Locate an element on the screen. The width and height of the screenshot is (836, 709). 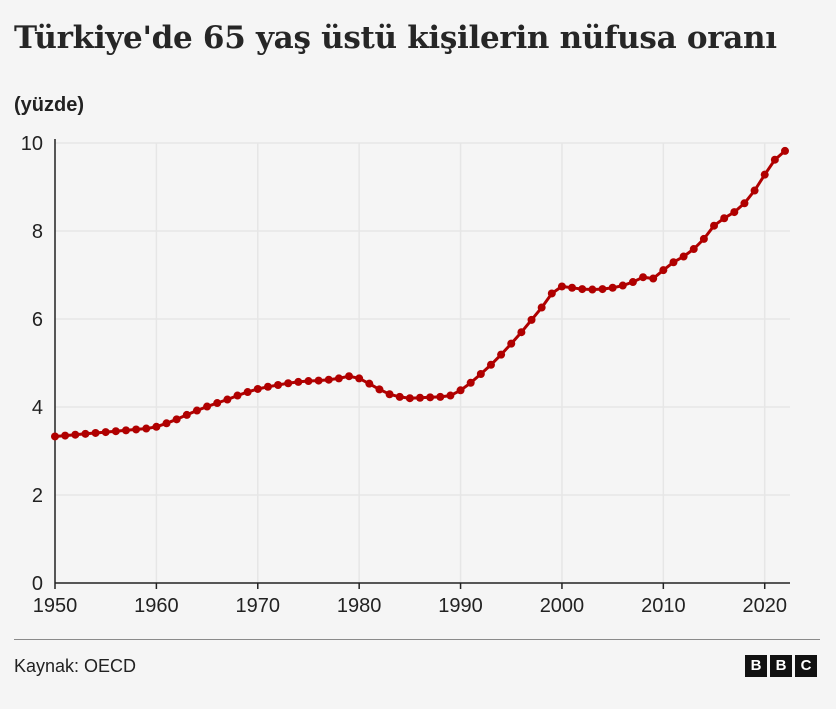
x-tick-label: 2000 is located at coordinates (562, 606).